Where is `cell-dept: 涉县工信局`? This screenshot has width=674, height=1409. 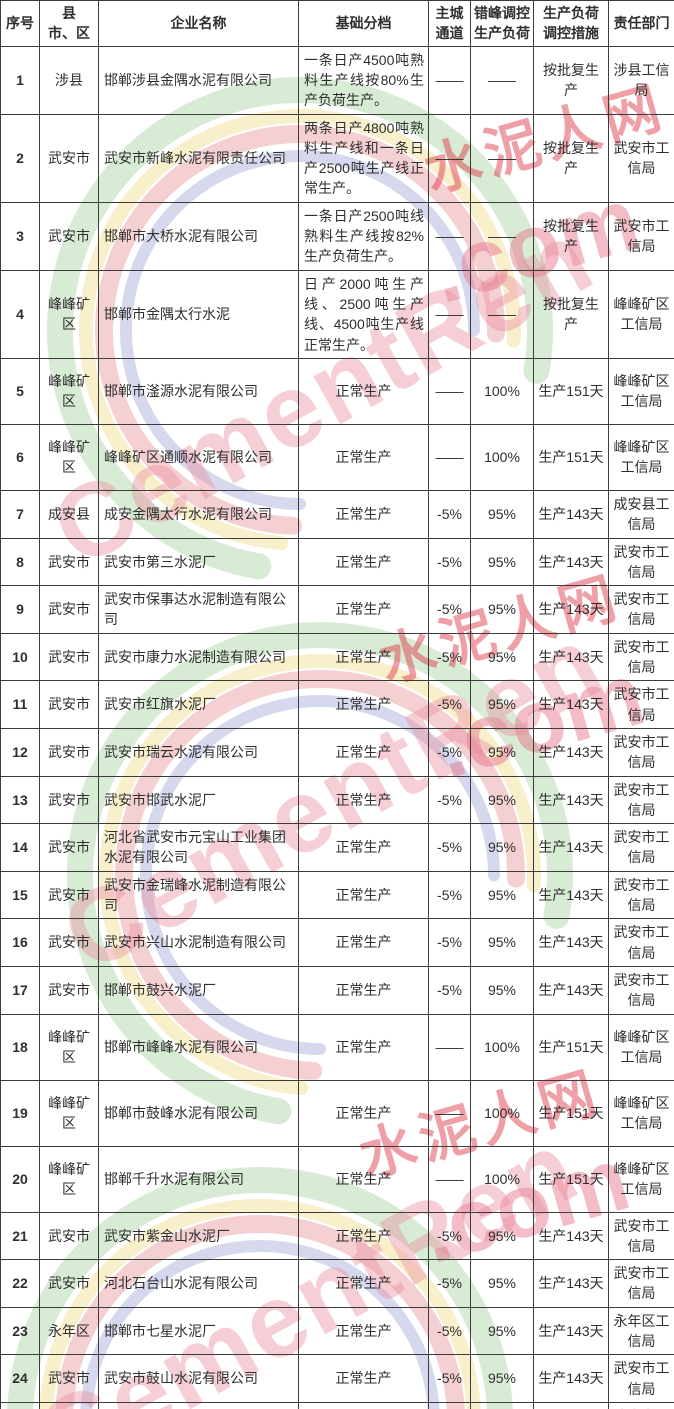
cell-dept: 涉县工信局 is located at coordinates (641, 80).